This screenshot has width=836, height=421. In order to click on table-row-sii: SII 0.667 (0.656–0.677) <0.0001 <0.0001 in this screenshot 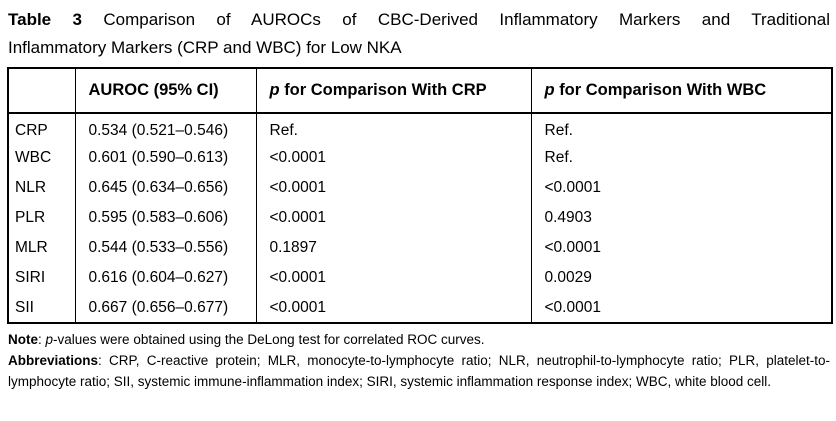, I will do `click(420, 308)`.